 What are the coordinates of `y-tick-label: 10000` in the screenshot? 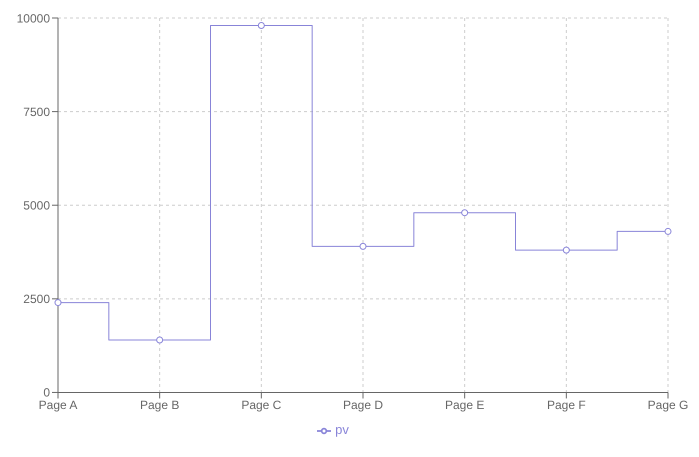 It's located at (33, 18).